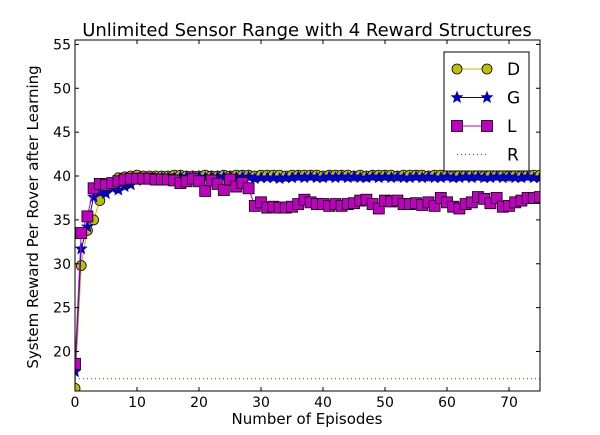 Image resolution: width=600 pixels, height=435 pixels. I want to click on legend-item-l: L, so click(484, 127).